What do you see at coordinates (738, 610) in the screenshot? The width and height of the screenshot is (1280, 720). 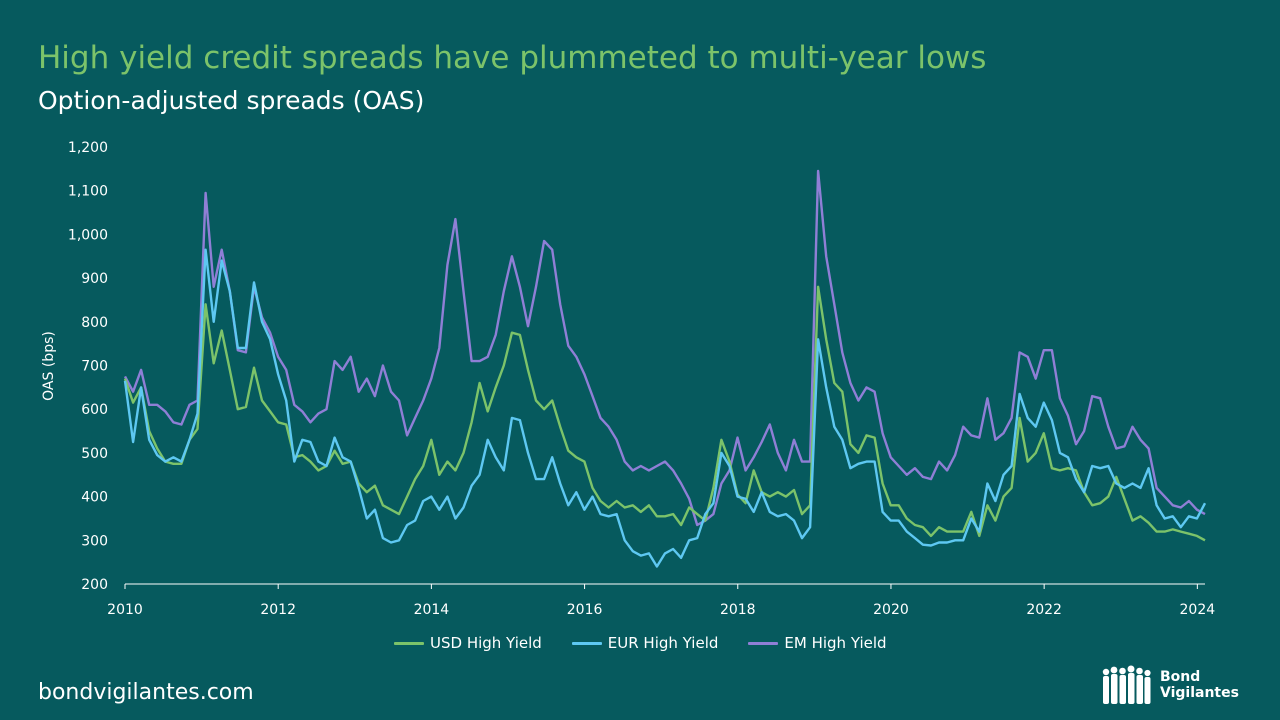 I see `x-tick-label: 2018` at bounding box center [738, 610].